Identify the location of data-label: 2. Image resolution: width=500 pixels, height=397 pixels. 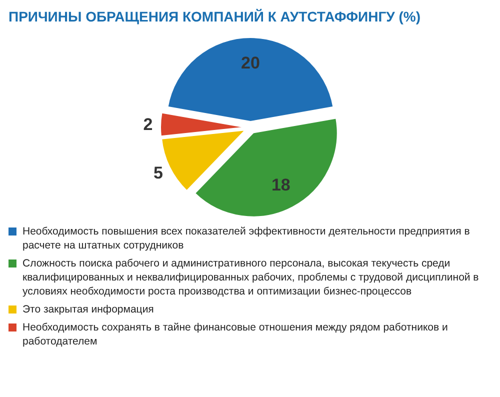
(148, 124).